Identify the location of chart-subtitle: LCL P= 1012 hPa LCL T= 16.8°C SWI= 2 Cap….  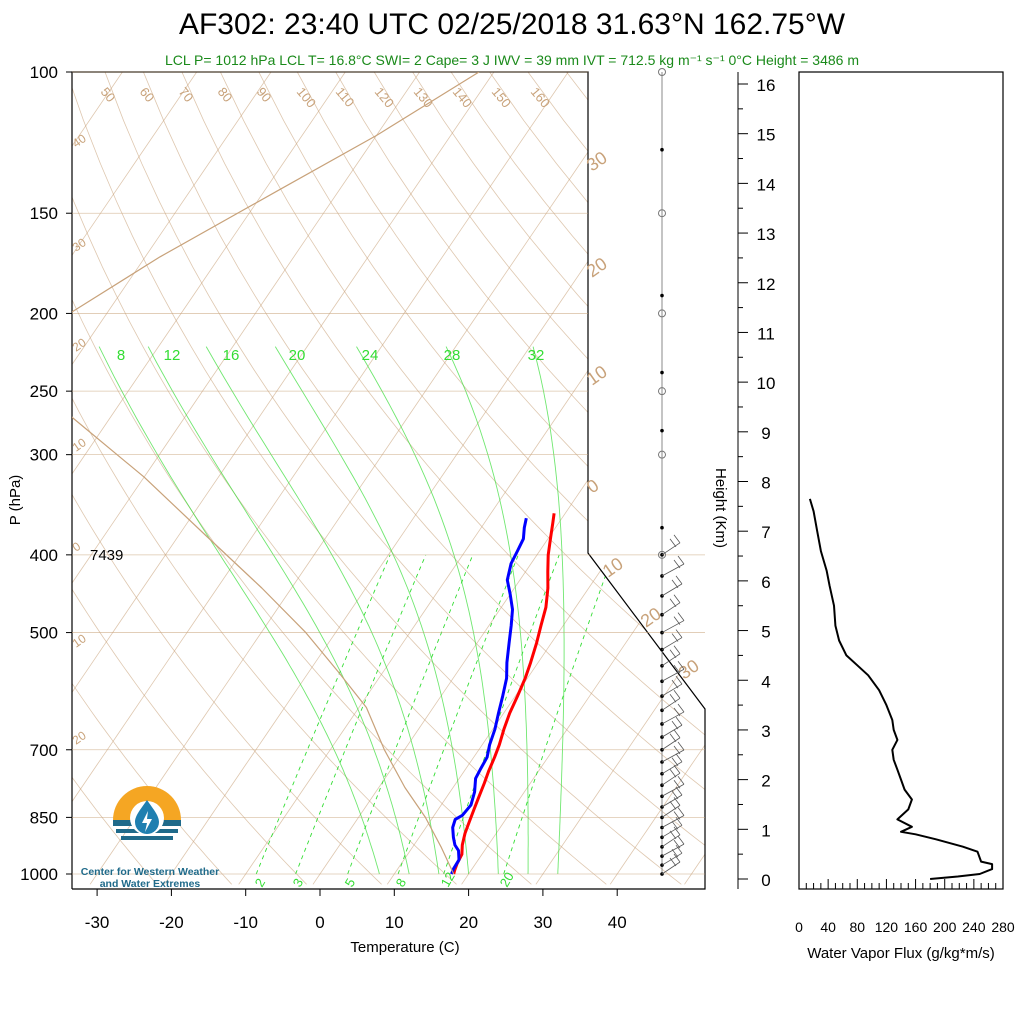
(512, 60).